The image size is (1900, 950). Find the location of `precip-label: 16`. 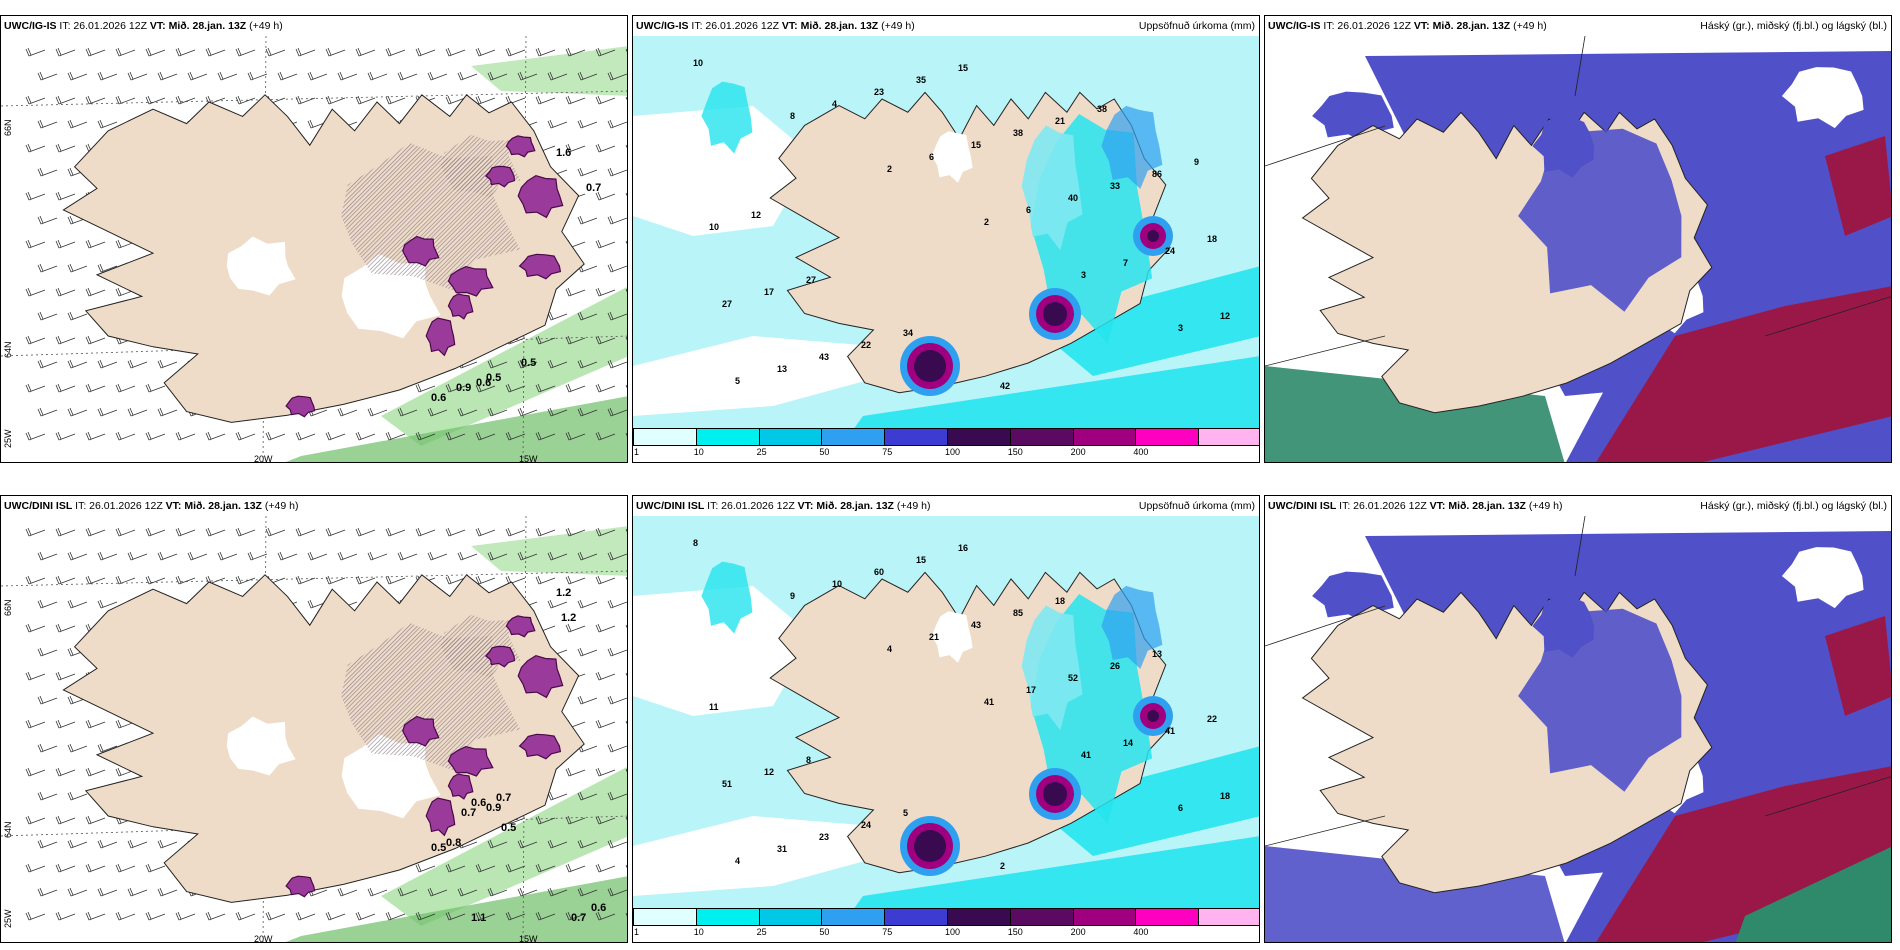

precip-label: 16 is located at coordinates (963, 548).